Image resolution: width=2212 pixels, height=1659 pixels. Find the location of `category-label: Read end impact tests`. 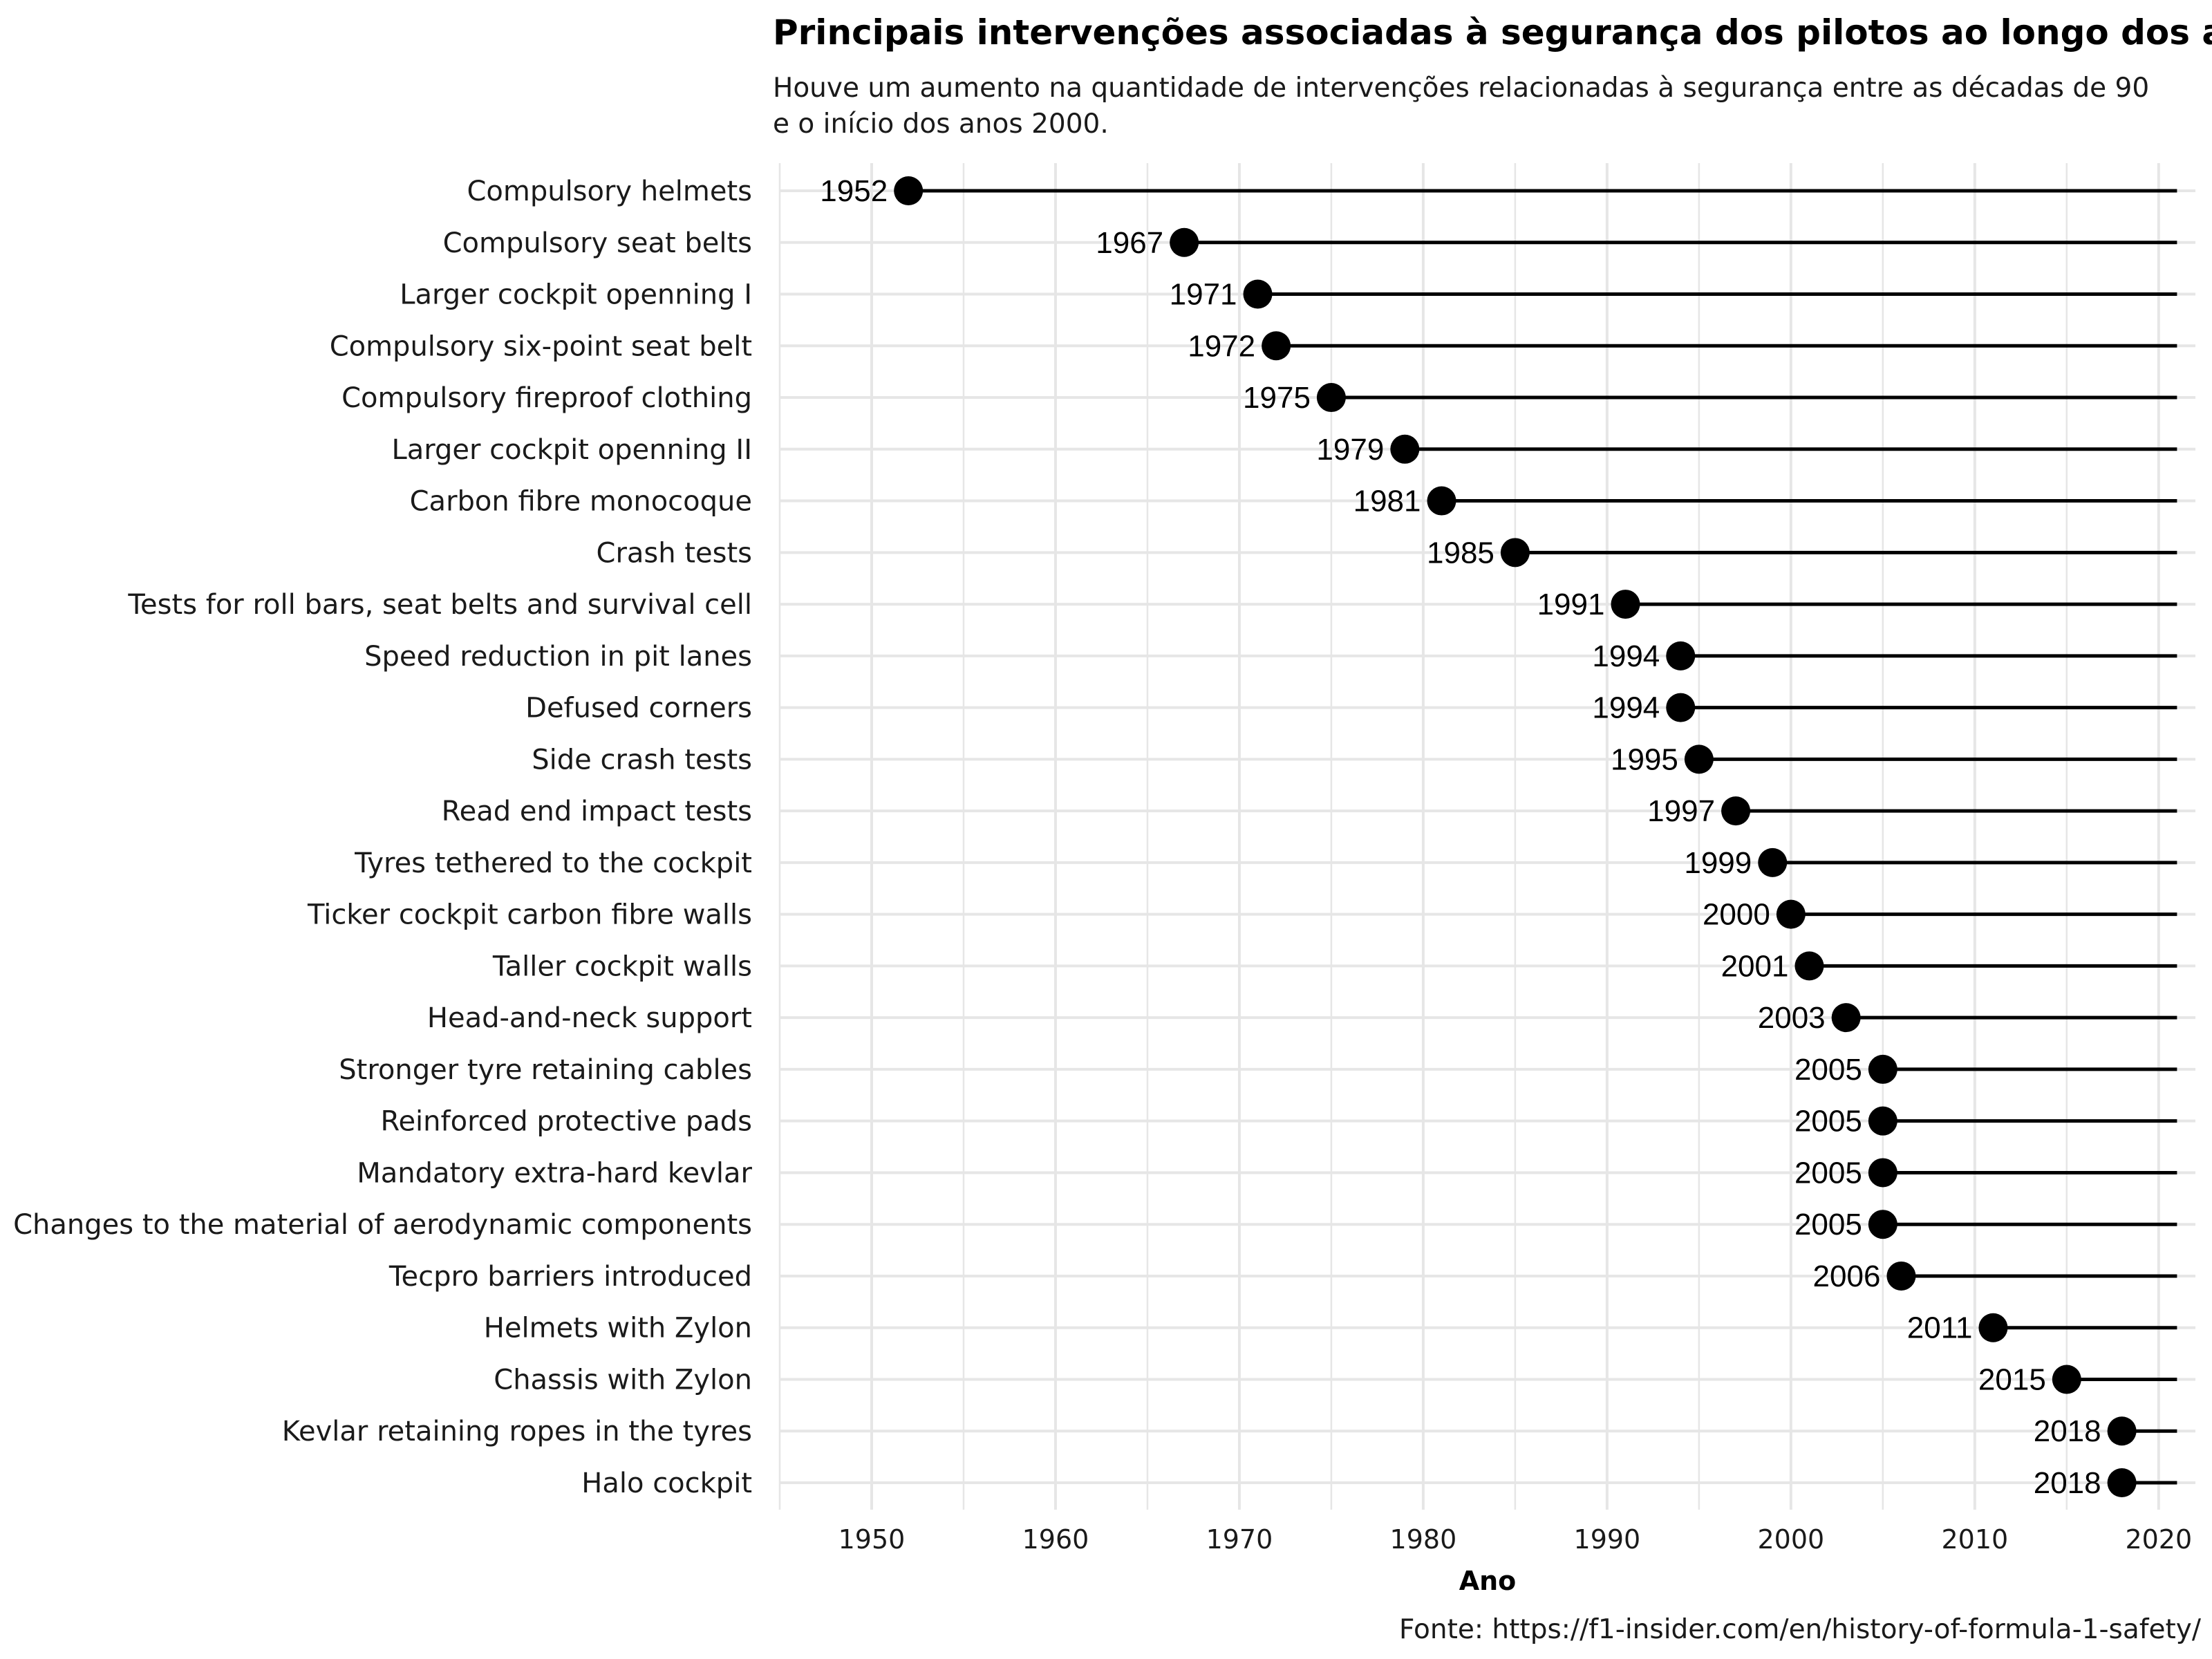

category-label: Read end impact tests is located at coordinates (597, 812).